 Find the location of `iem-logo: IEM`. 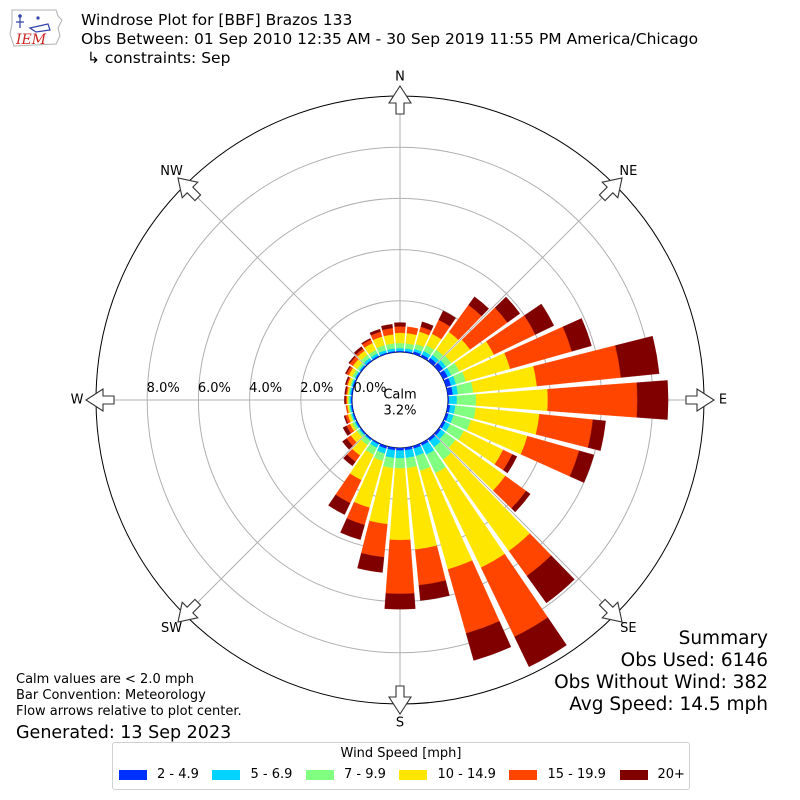

iem-logo: IEM is located at coordinates (36, 28).